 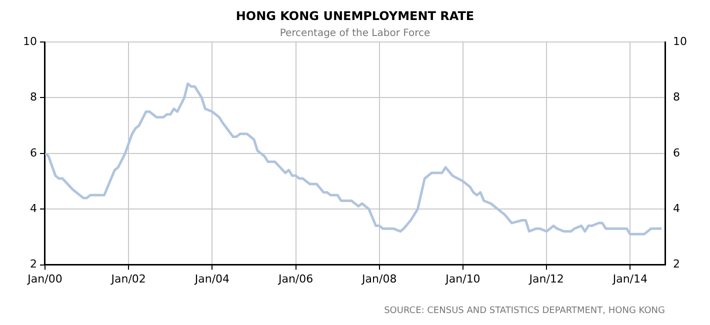 I want to click on y-tick-label: 6, so click(x=33, y=153).